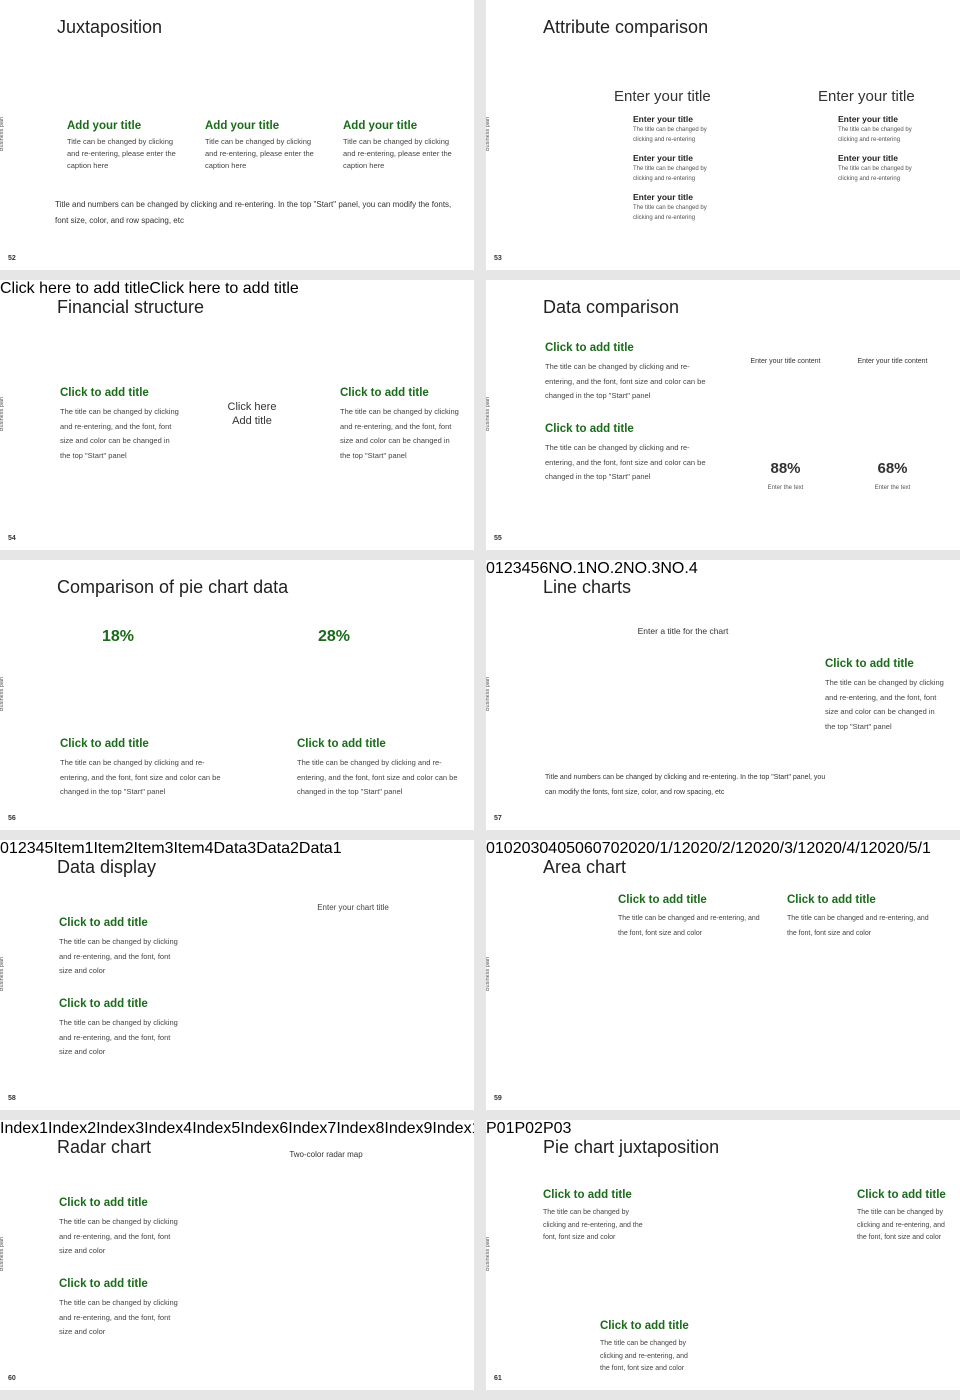 This screenshot has height=1400, width=960. What do you see at coordinates (312, 1128) in the screenshot?
I see `radar-label: Index7` at bounding box center [312, 1128].